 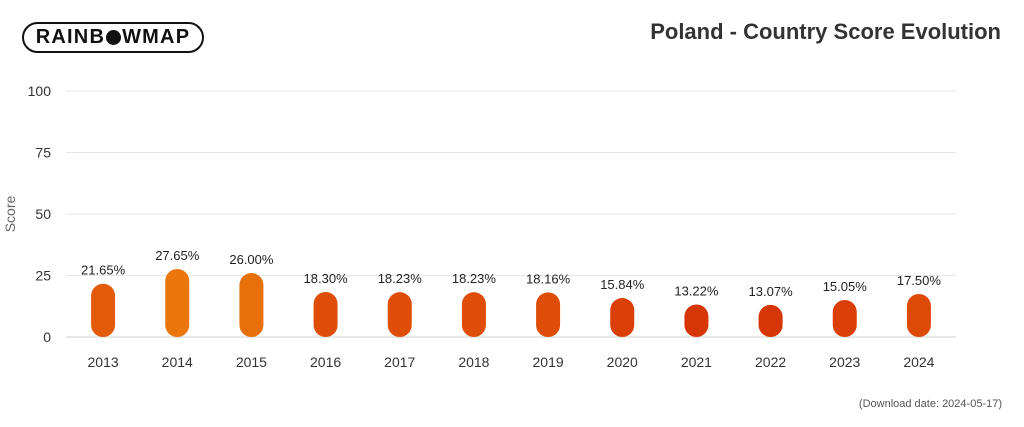 What do you see at coordinates (251, 362) in the screenshot?
I see `x-tick-label: 2015` at bounding box center [251, 362].